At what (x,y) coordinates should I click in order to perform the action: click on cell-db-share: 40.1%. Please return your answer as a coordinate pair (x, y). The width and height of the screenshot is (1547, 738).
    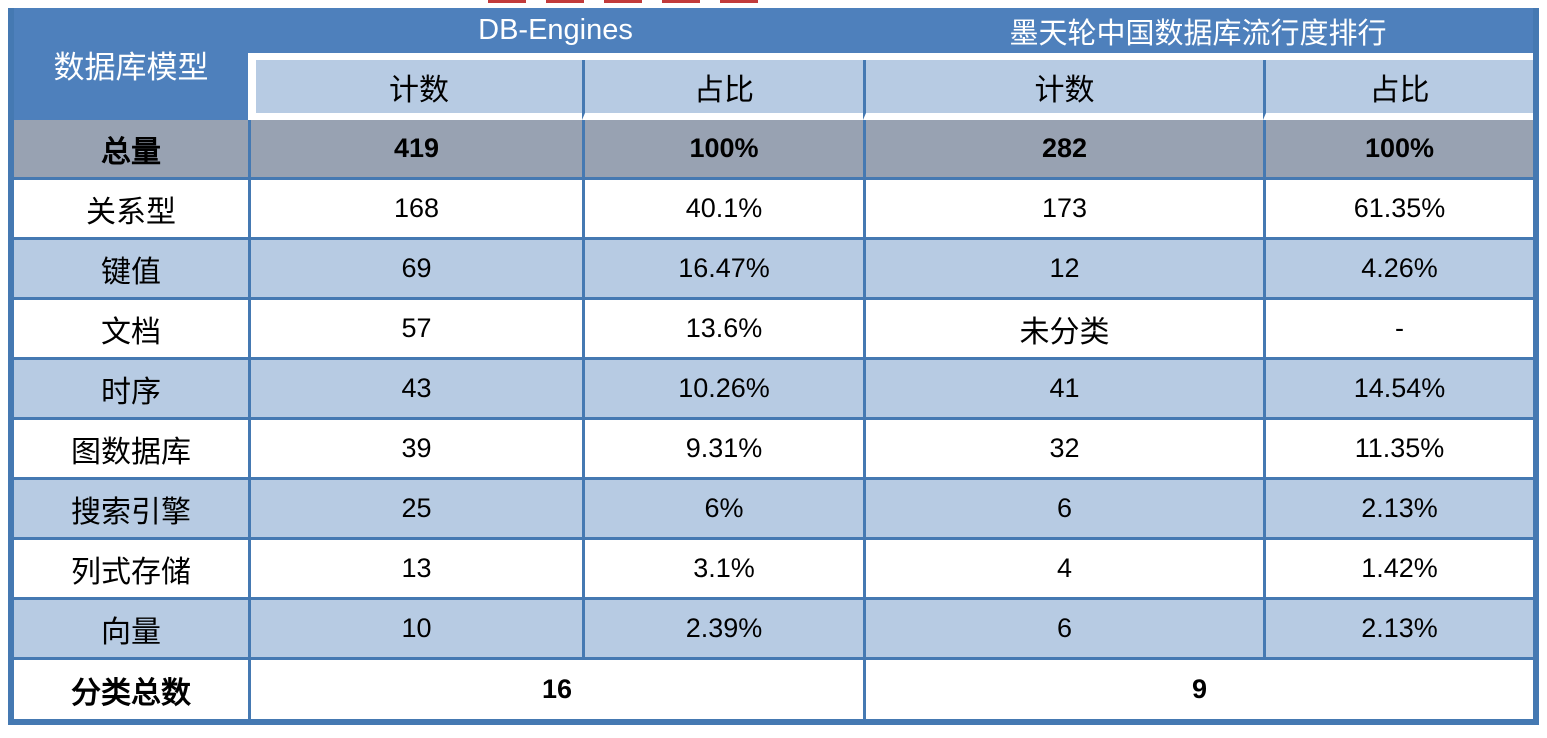
    Looking at the image, I should click on (722, 210).